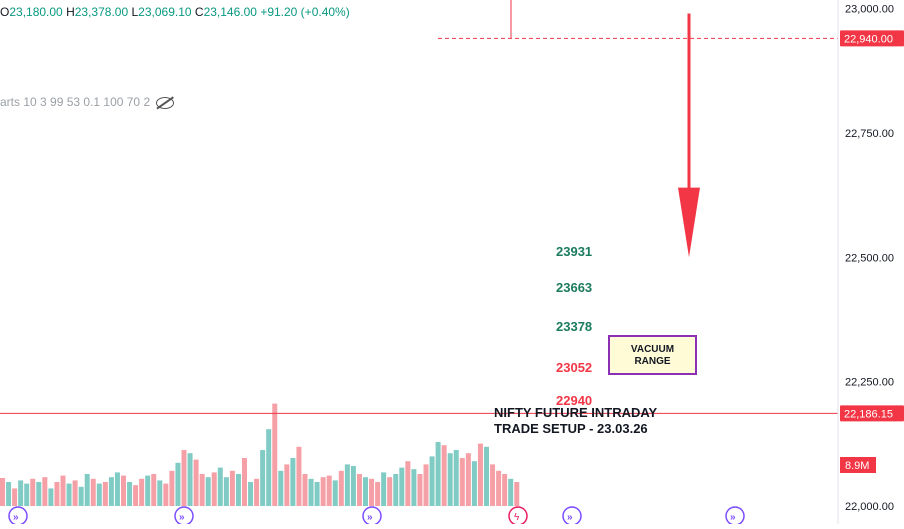 The height and width of the screenshot is (529, 904). What do you see at coordinates (571, 428) in the screenshot?
I see `setup-title-line2: TRADE SETUP - 23.03.26` at bounding box center [571, 428].